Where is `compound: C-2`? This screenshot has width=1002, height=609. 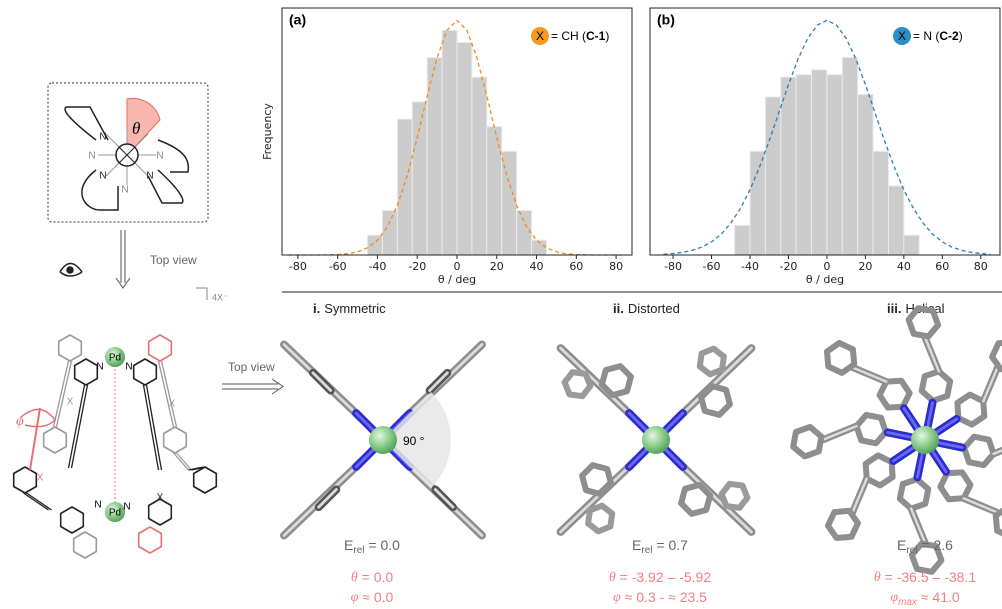 compound: C-2 is located at coordinates (949, 36).